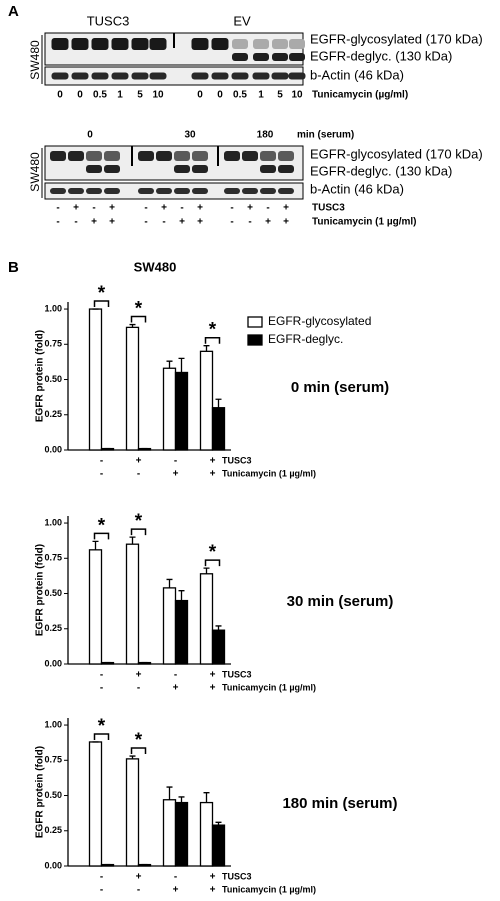 This screenshot has width=500, height=901. What do you see at coordinates (53, 865) in the screenshot?
I see `label: 0.00` at bounding box center [53, 865].